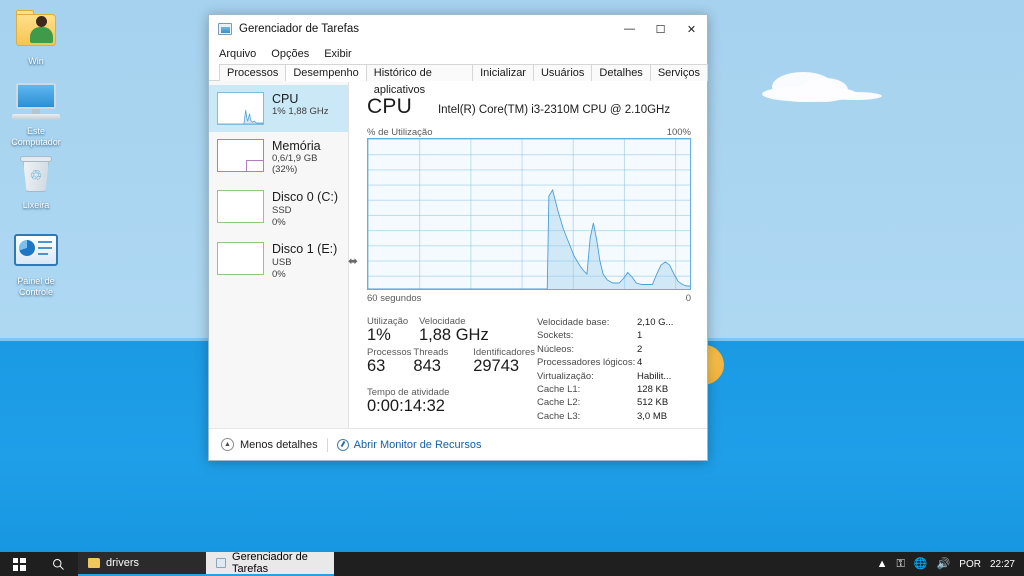 This screenshot has height=576, width=1024. I want to click on sidebar-item-sub: SSD, so click(282, 210).